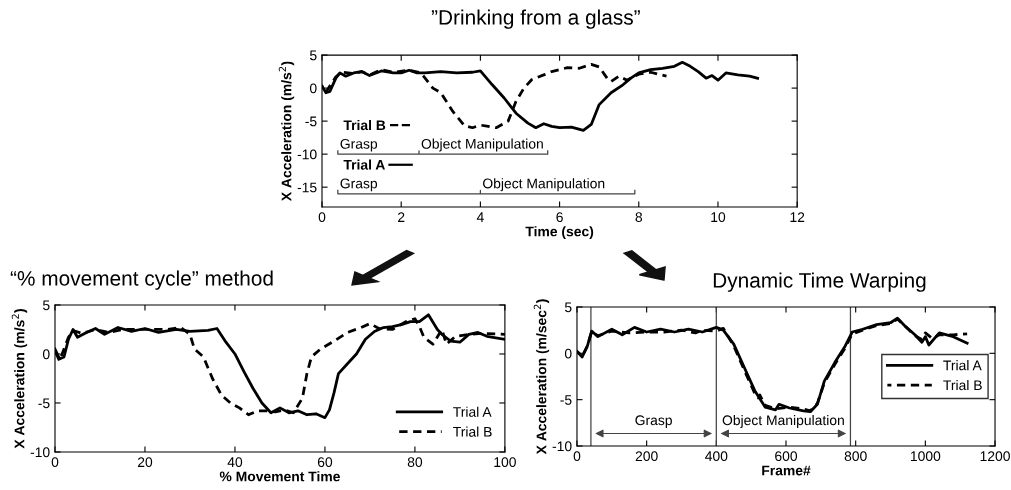  What do you see at coordinates (718, 217) in the screenshot?
I see `x-tick-label: 10` at bounding box center [718, 217].